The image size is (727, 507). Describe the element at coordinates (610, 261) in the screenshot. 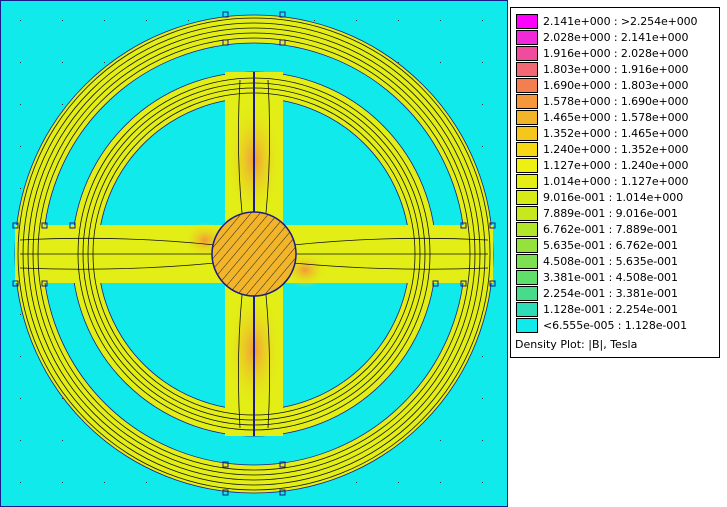

I see `legend-label: 4.508e-001 : 5.635e-001` at that location.